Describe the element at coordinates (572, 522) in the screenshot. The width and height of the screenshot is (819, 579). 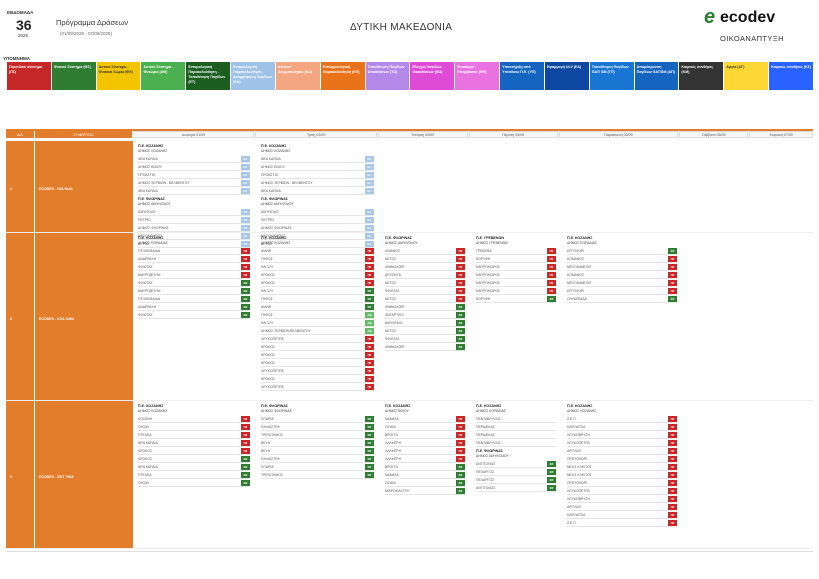
I see `location-name: Ζ.Ε.Π.` at that location.